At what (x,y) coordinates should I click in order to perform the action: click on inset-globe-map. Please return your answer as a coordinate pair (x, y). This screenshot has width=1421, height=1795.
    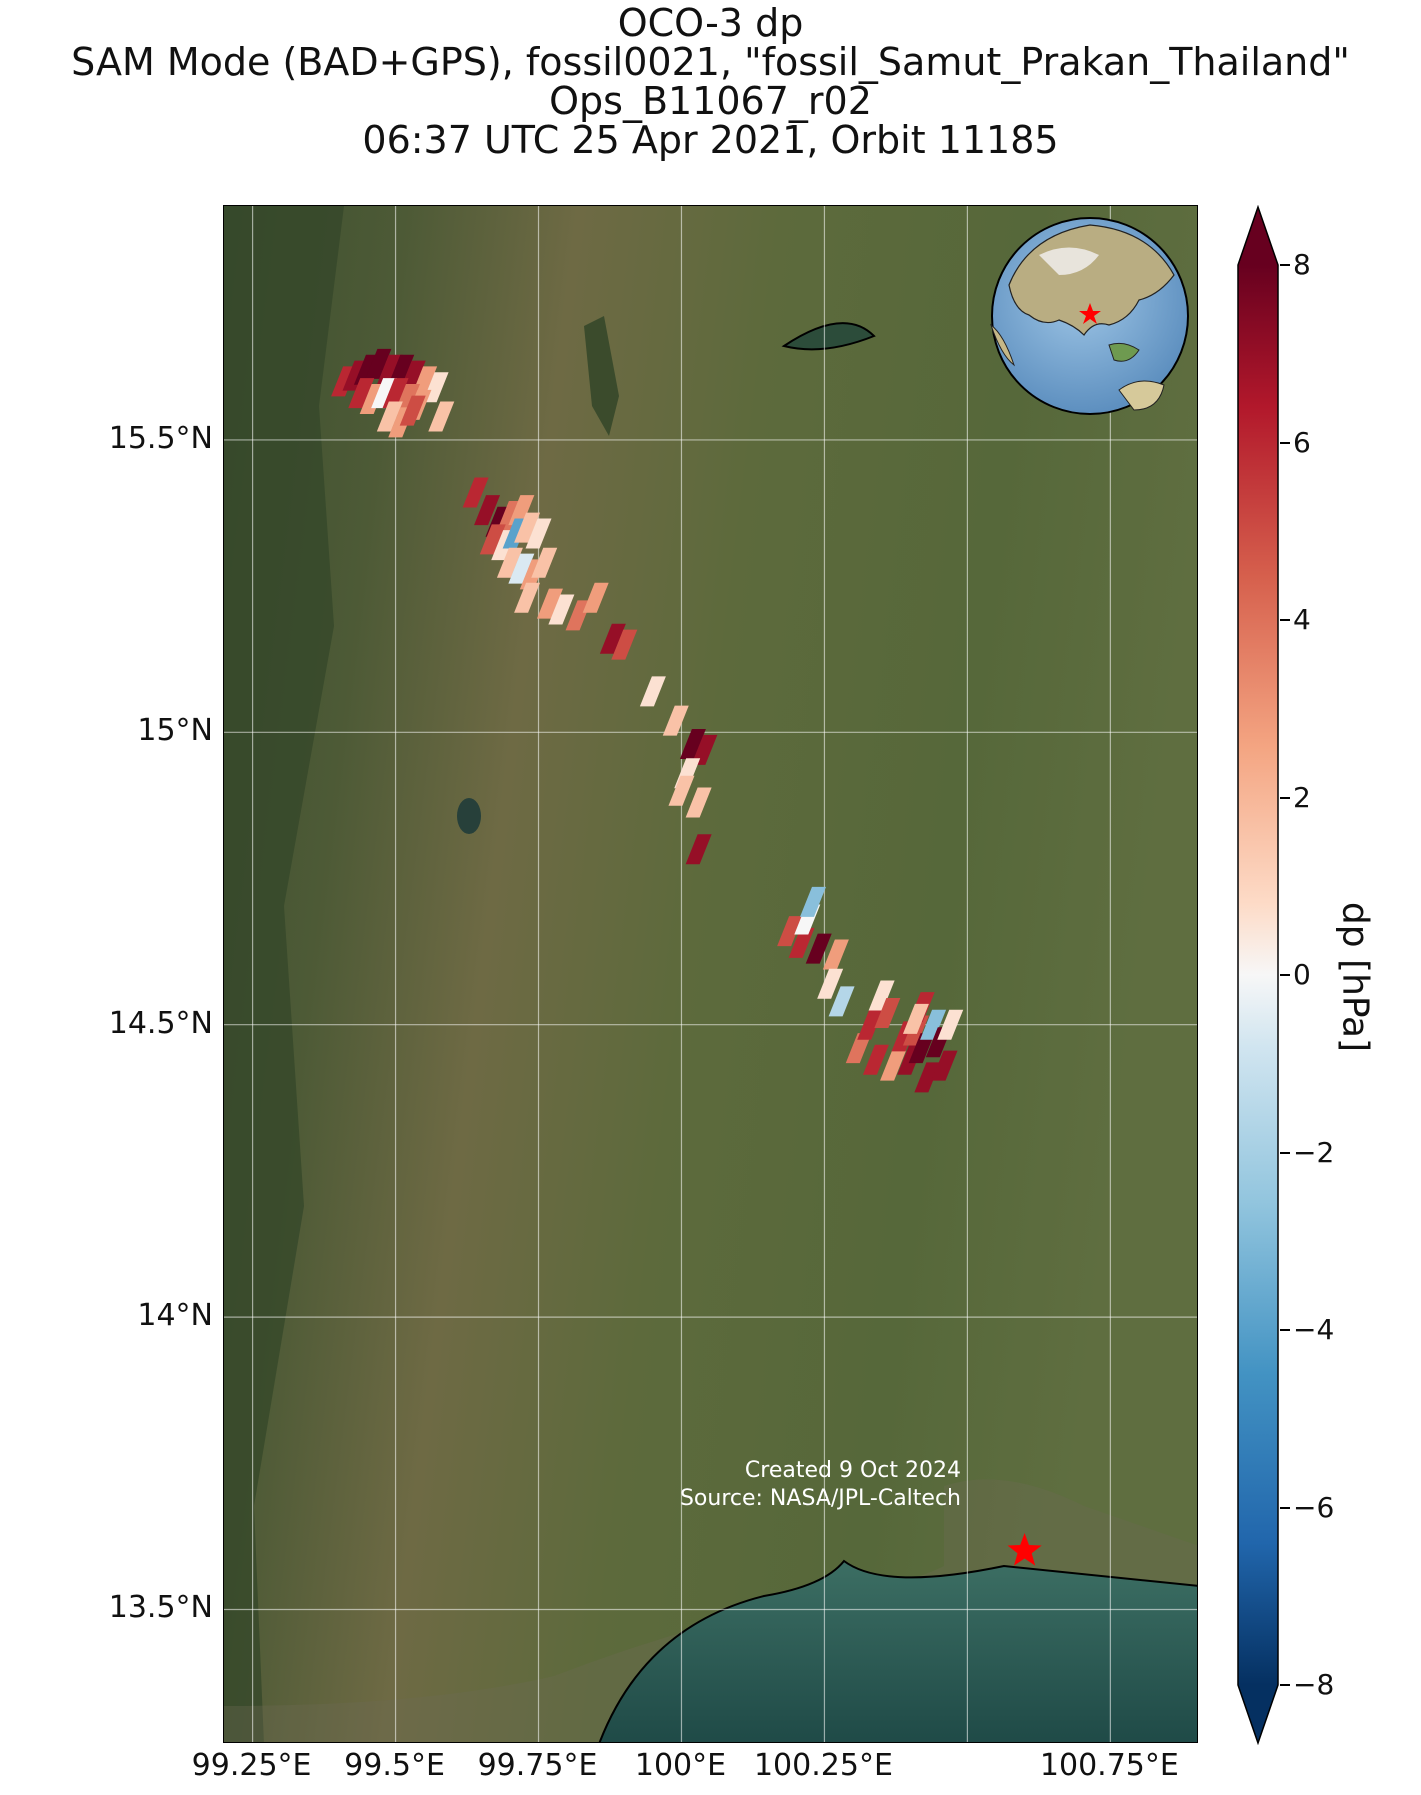
    Looking at the image, I should click on (1089, 316).